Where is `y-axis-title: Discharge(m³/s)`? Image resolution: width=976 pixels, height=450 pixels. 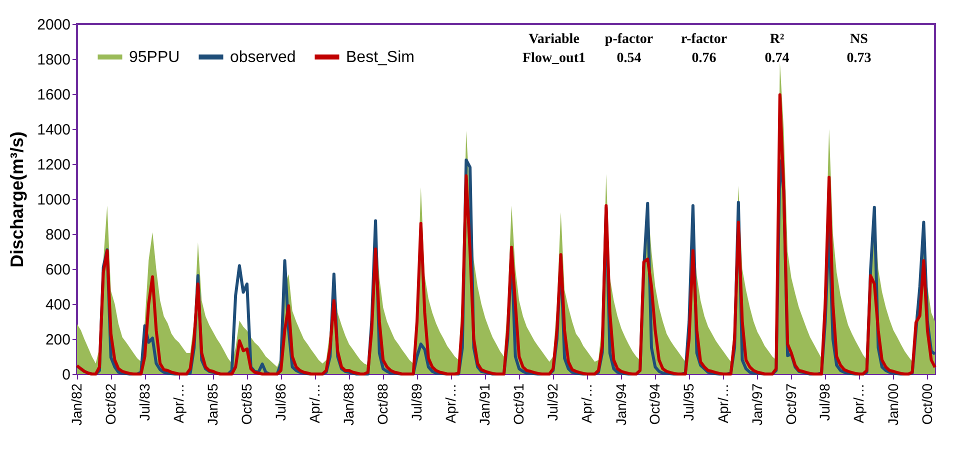 y-axis-title: Discharge(m³/s) is located at coordinates (17, 199).